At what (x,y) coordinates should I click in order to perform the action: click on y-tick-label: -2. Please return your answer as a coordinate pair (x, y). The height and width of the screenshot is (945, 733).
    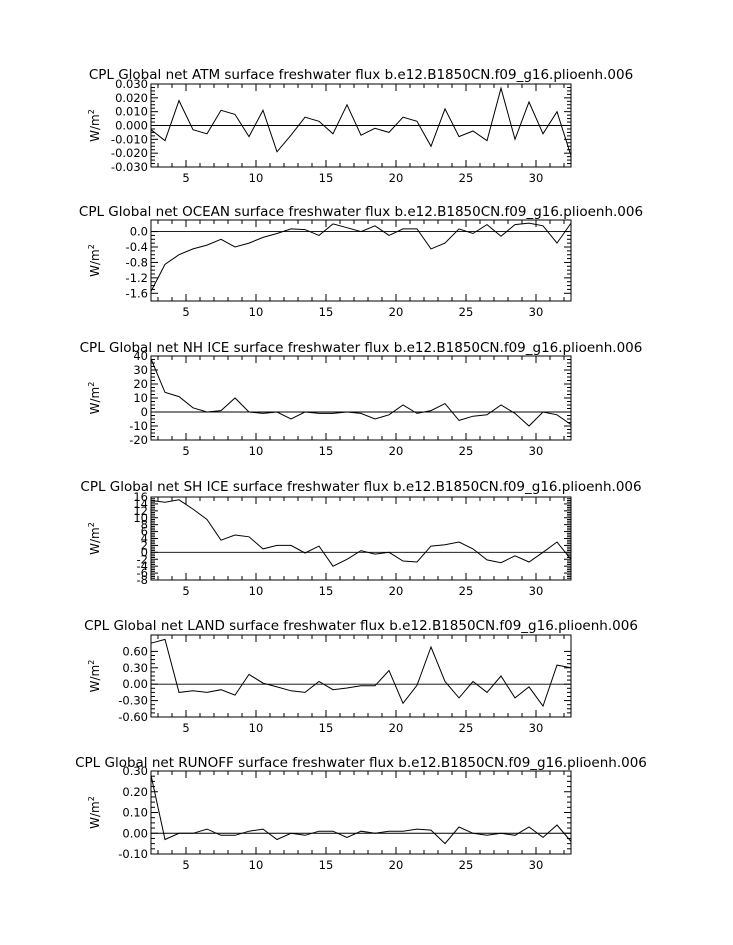
    Looking at the image, I should click on (142, 559).